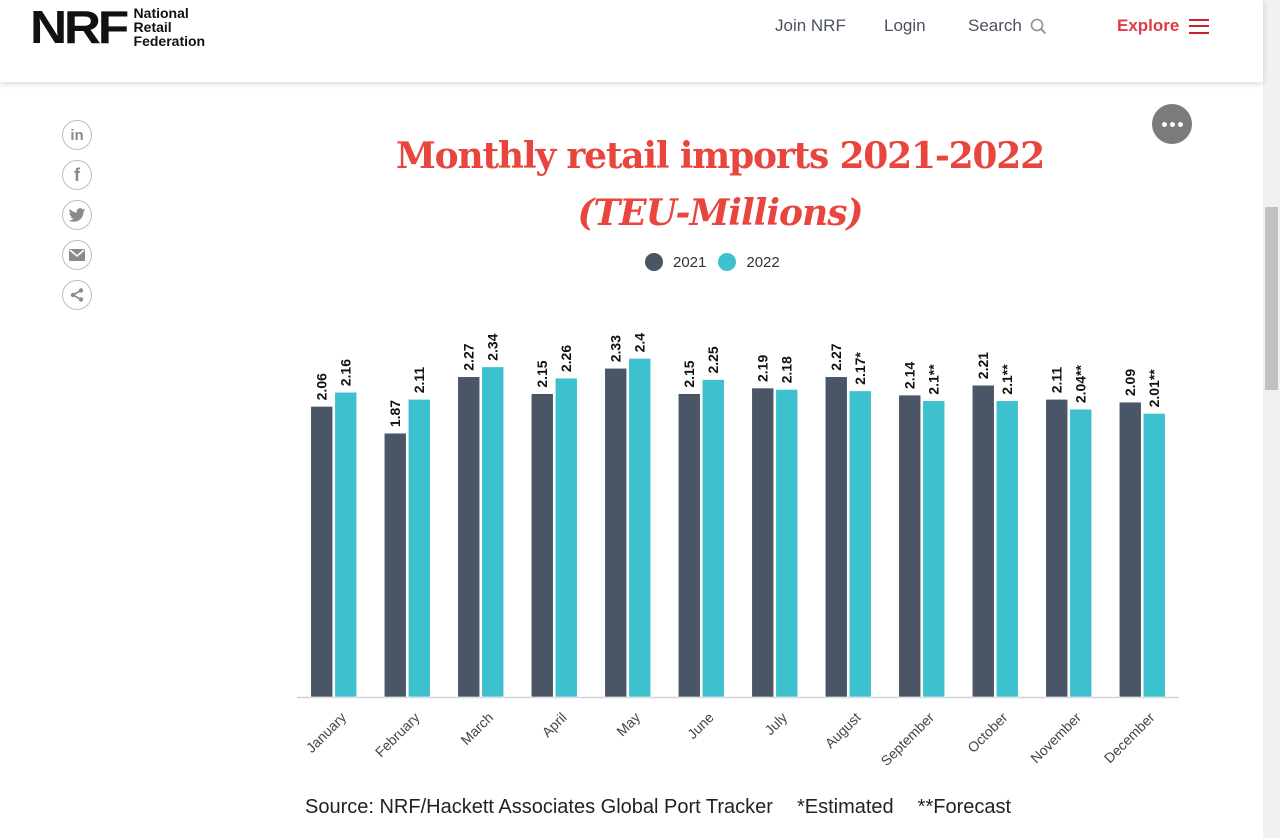 The width and height of the screenshot is (1280, 838). Describe the element at coordinates (720, 156) in the screenshot. I see `chart-title: Monthly retail imports 2021-2022` at that location.